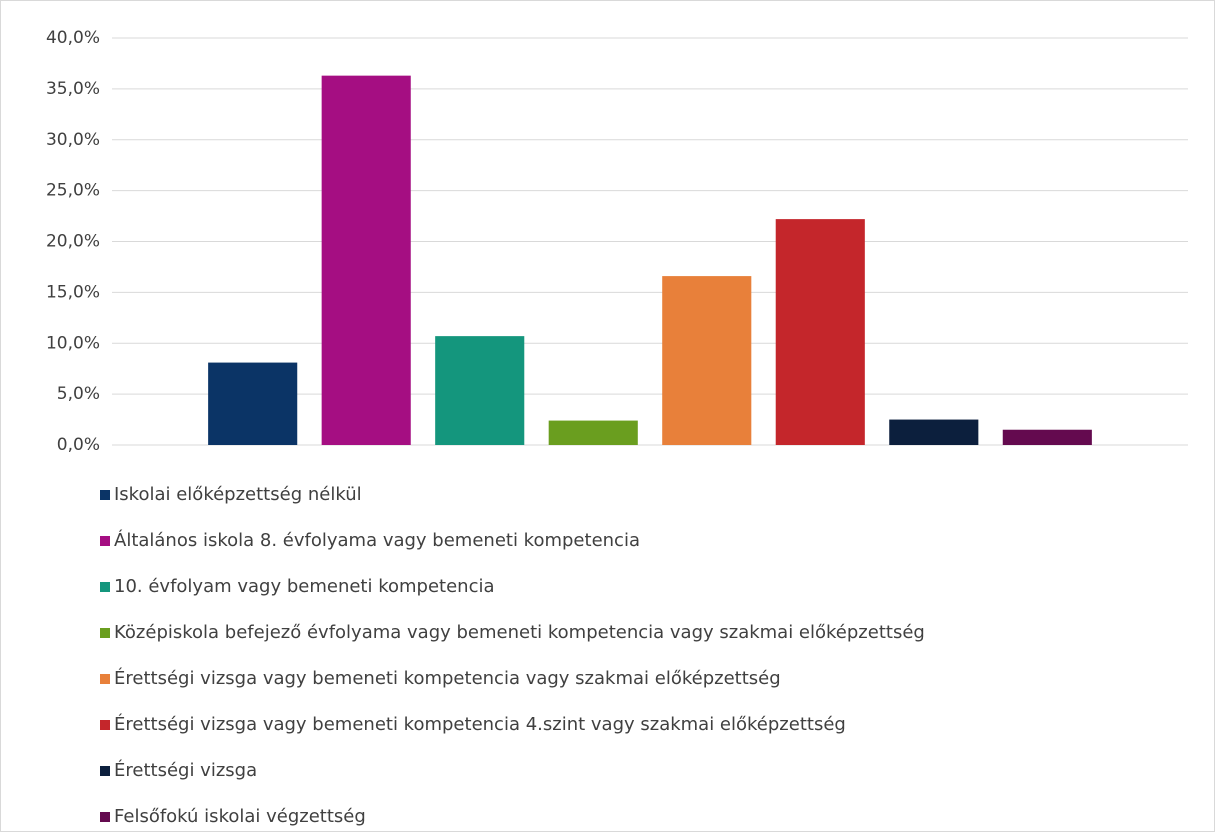 The height and width of the screenshot is (832, 1215). I want to click on y-tick-label: 25,0%, so click(73, 191).